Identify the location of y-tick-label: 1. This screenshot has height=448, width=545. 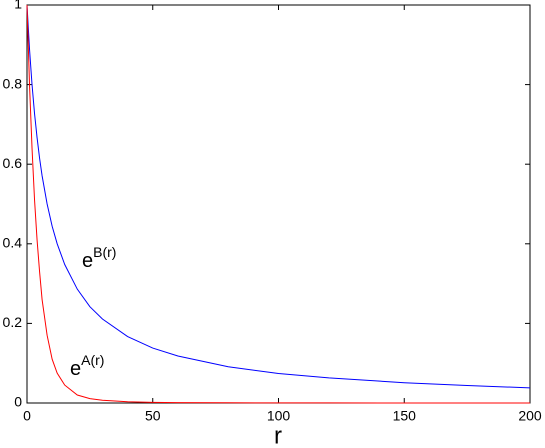
(18, 6).